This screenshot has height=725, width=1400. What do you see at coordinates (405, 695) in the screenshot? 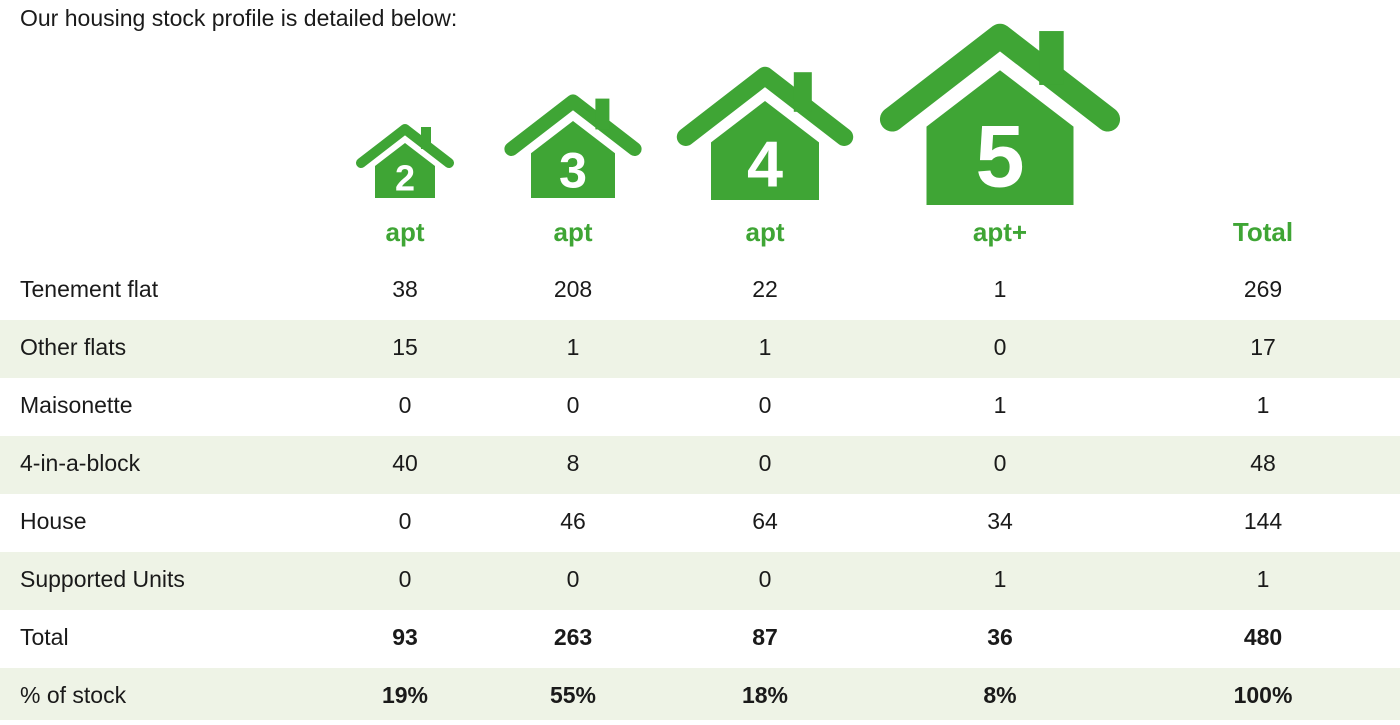
I see `cell-value: 19%` at bounding box center [405, 695].